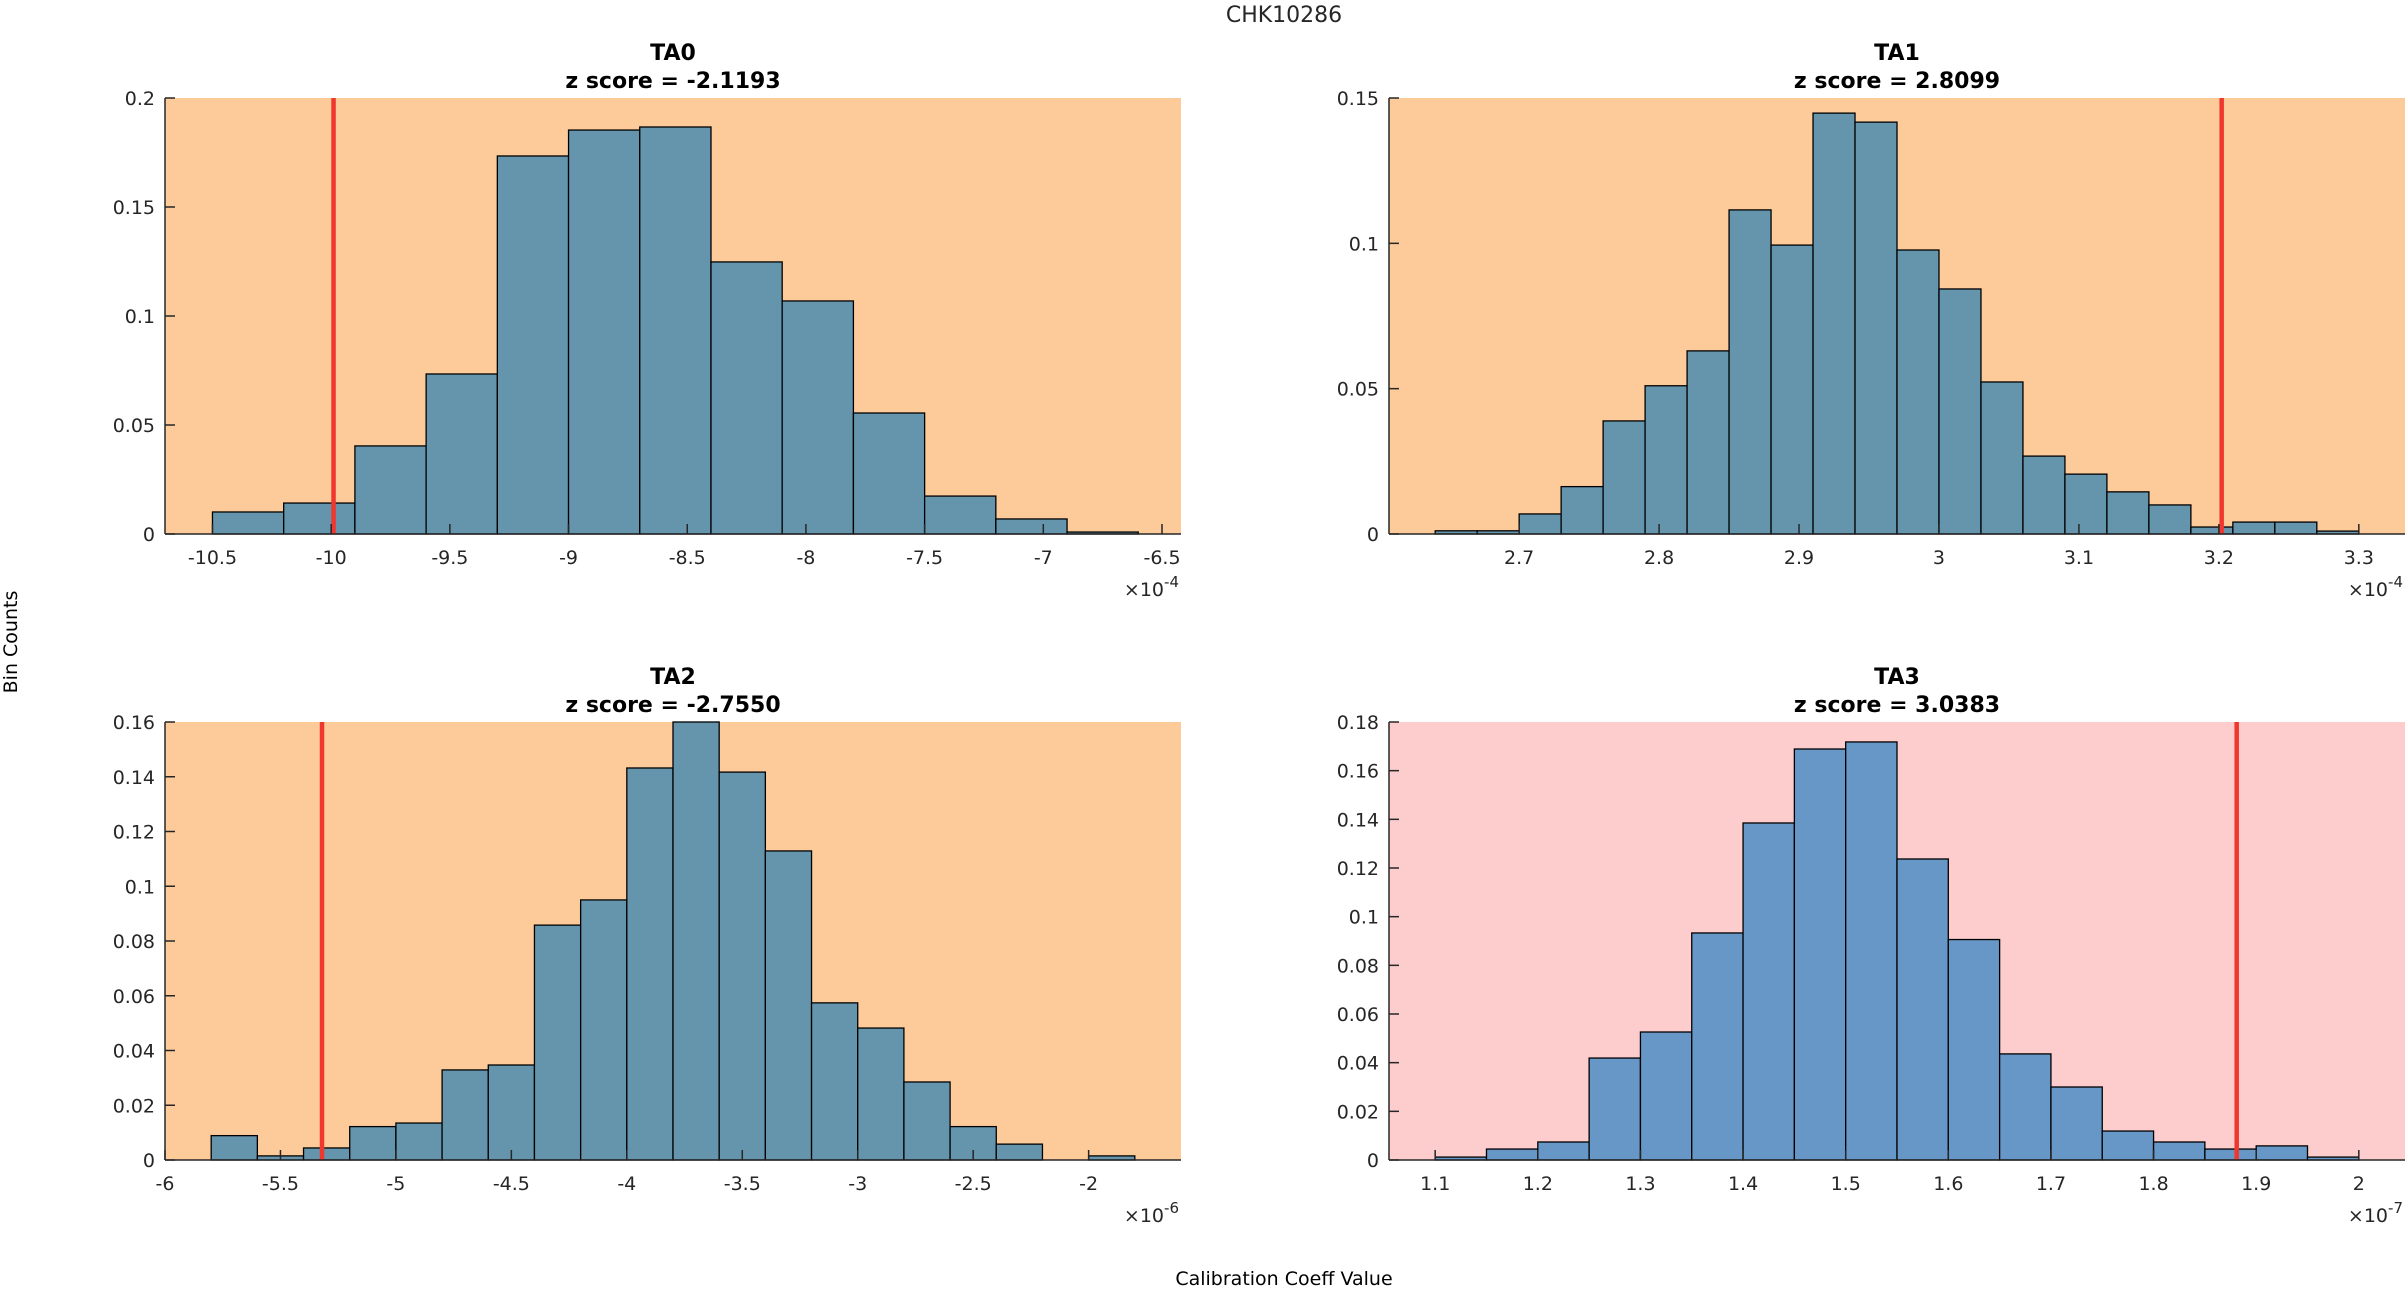 The width and height of the screenshot is (2407, 1290). Describe the element at coordinates (1358, 966) in the screenshot. I see `y-tick-label: 0.08` at that location.